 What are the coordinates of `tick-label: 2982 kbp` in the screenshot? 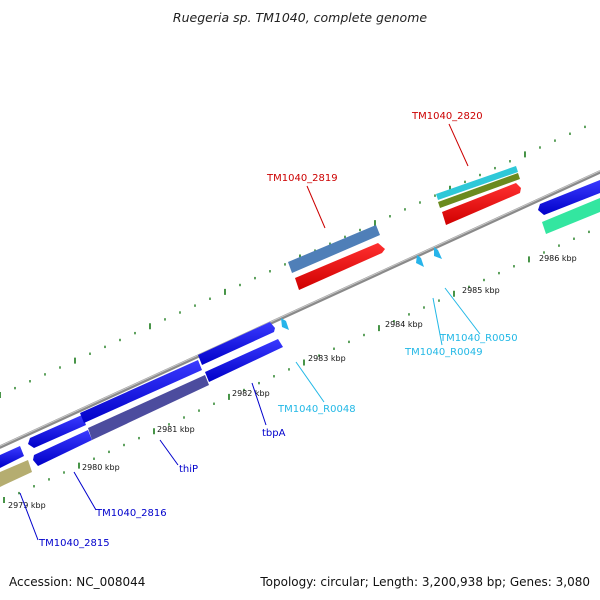 It's located at (251, 393).